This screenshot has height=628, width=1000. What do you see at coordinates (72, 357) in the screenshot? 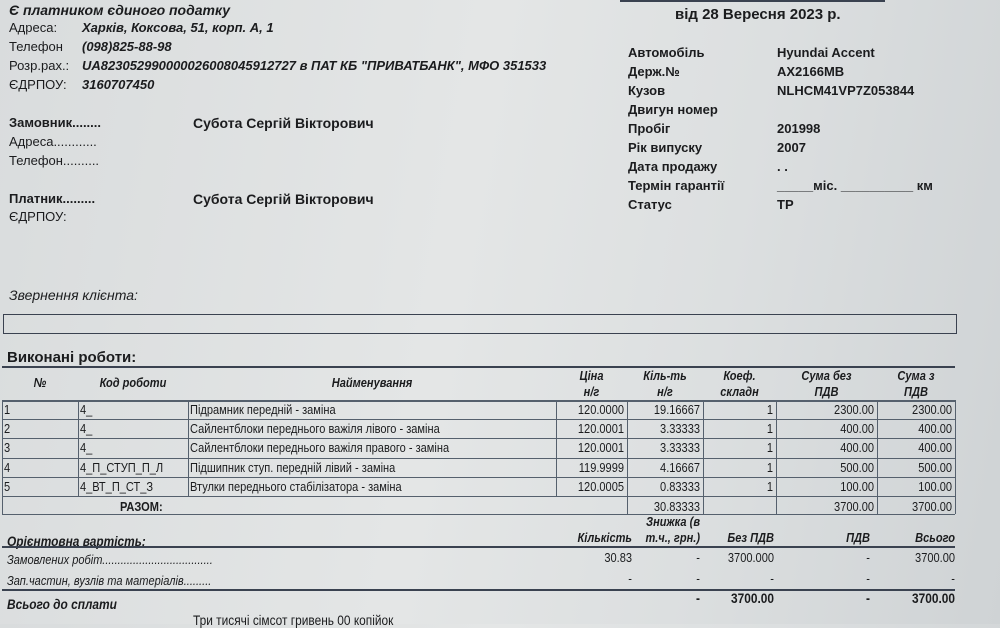
I see `works-title: Виконані роботи:` at bounding box center [72, 357].